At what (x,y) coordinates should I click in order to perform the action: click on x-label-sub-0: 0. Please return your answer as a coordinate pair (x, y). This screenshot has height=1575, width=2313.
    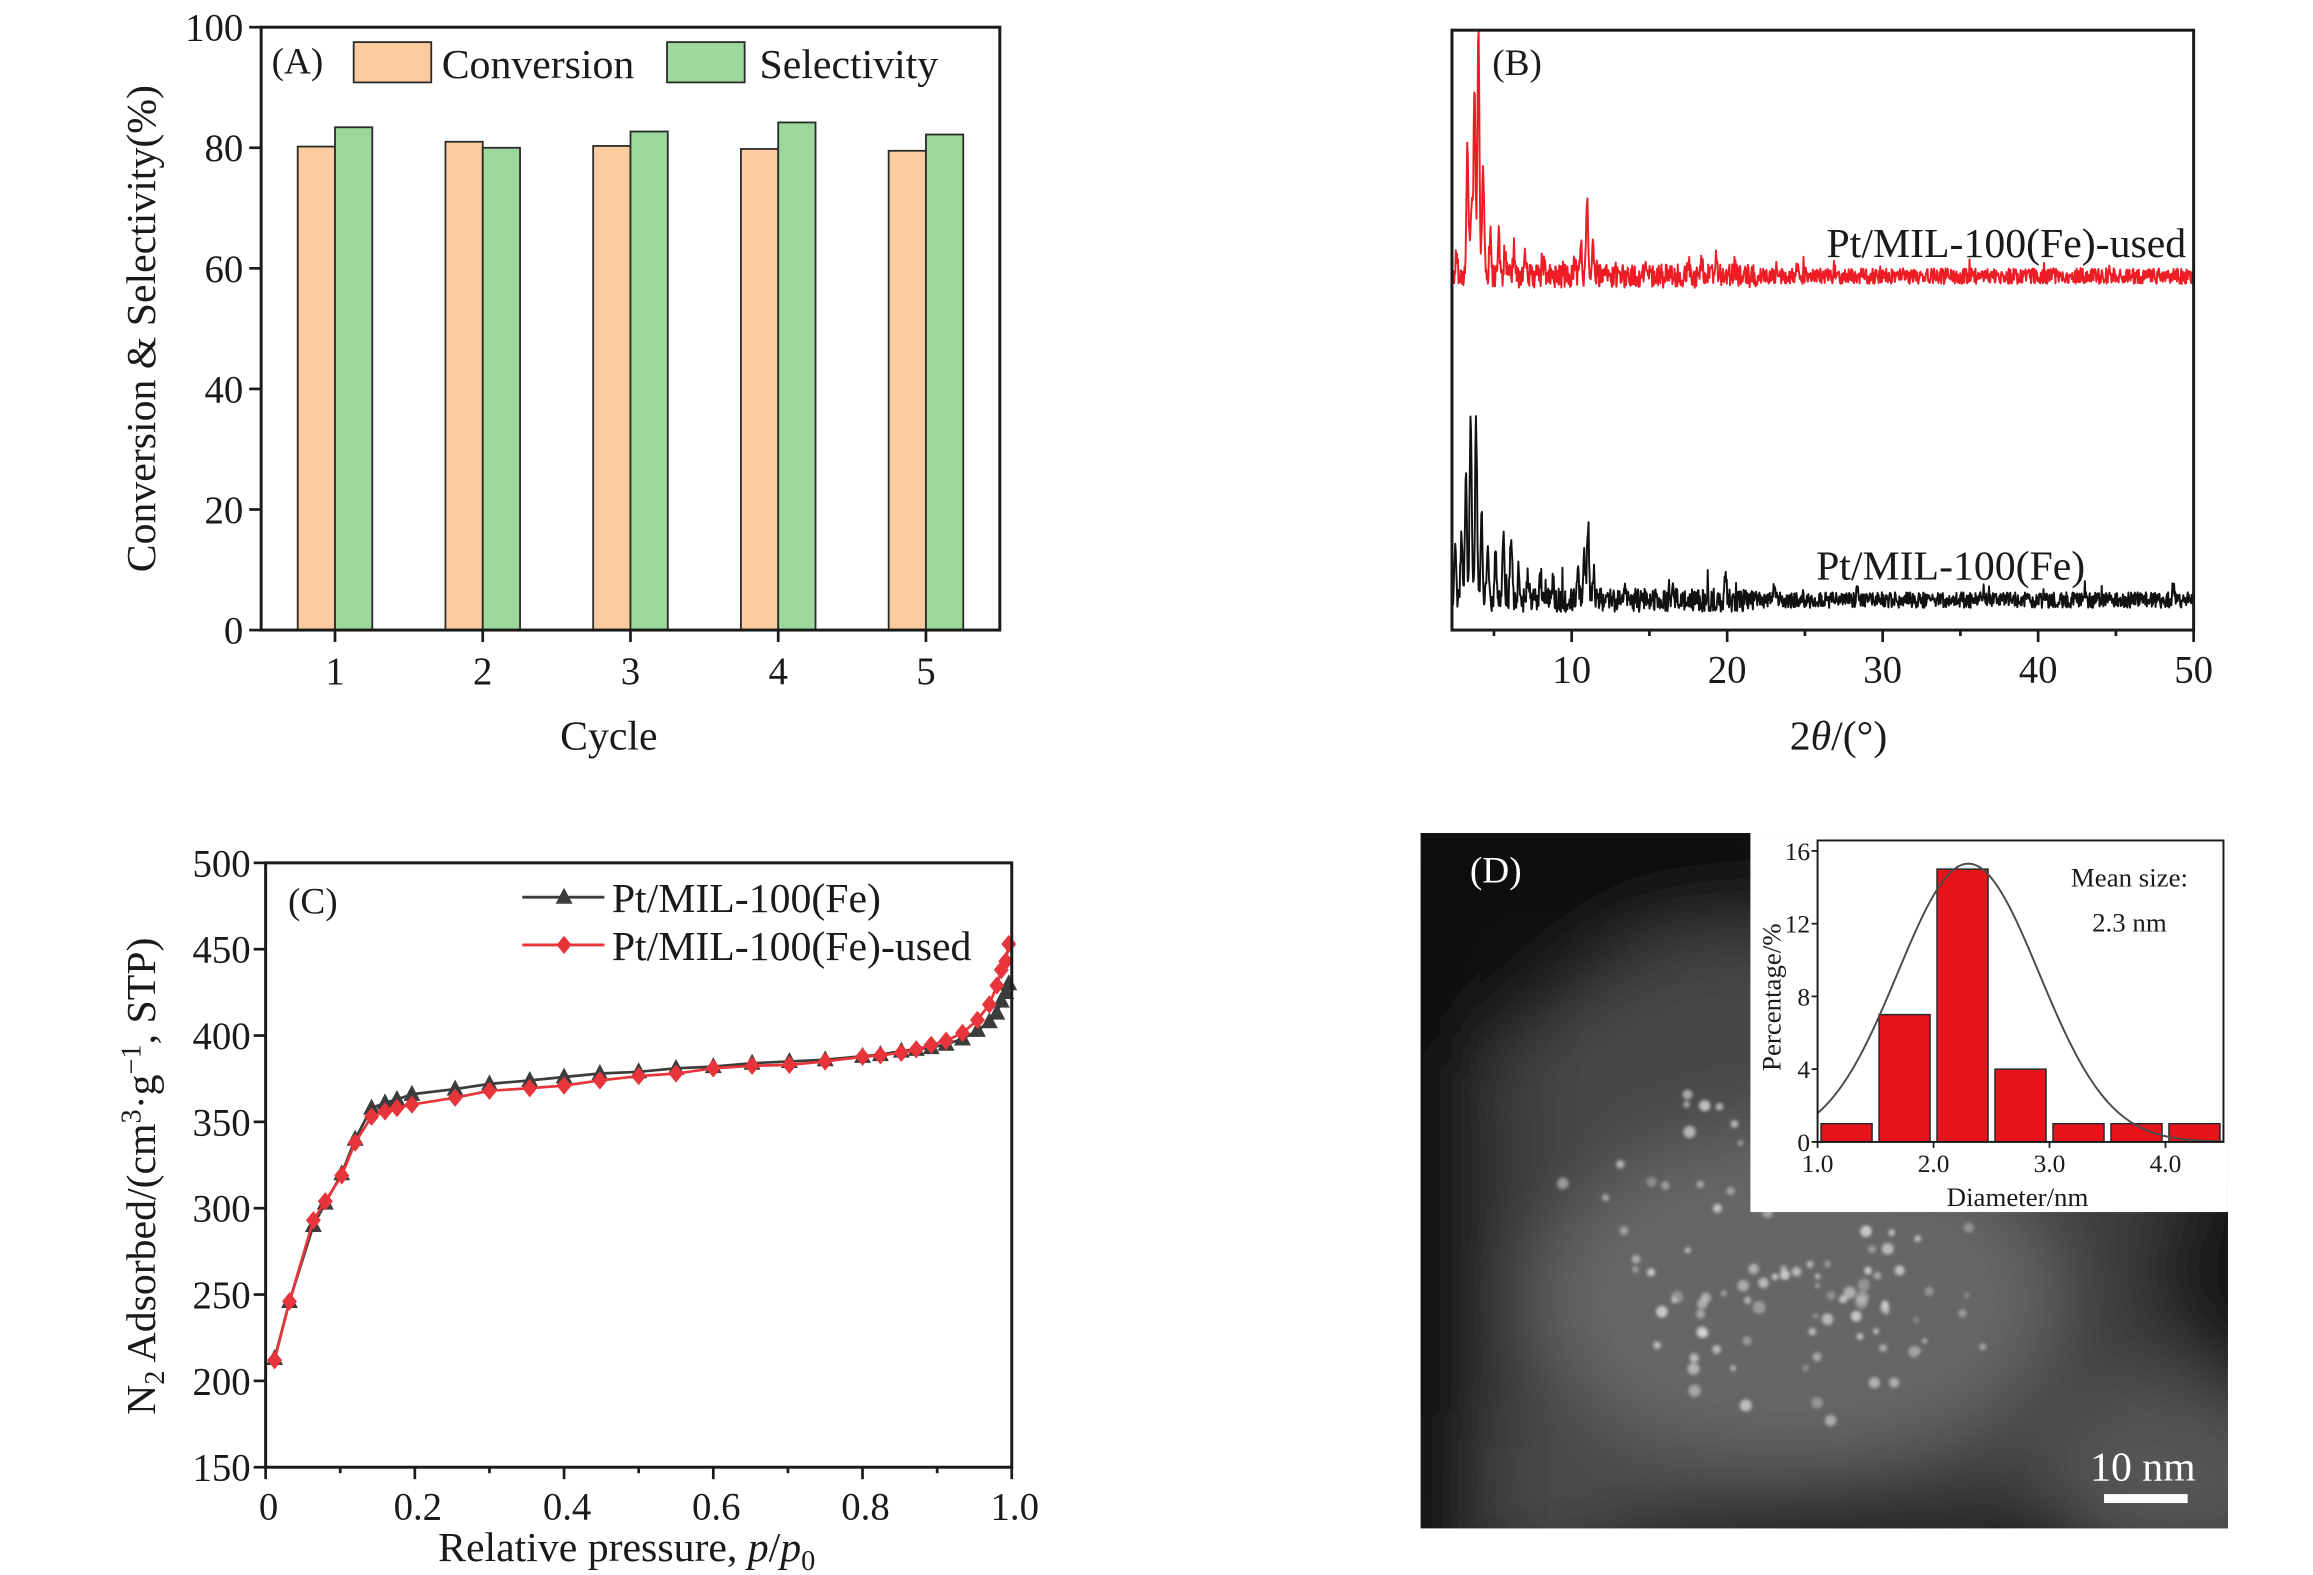
    Looking at the image, I should click on (808, 1560).